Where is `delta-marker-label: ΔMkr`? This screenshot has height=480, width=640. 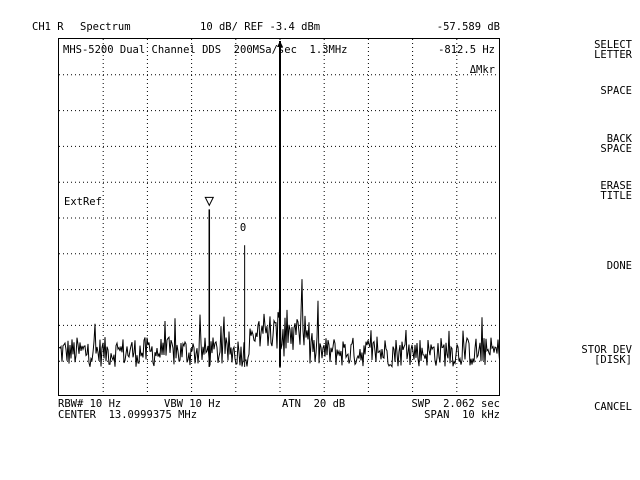 delta-marker-label: ΔMkr is located at coordinates (482, 70).